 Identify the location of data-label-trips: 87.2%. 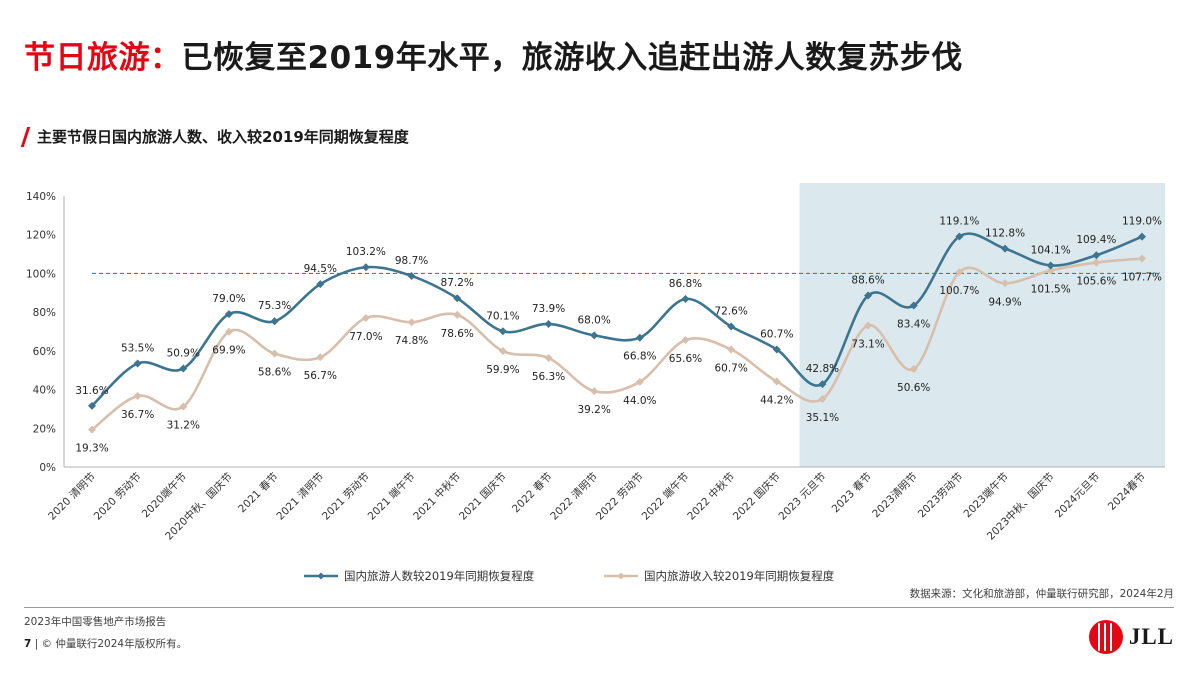
(457, 283).